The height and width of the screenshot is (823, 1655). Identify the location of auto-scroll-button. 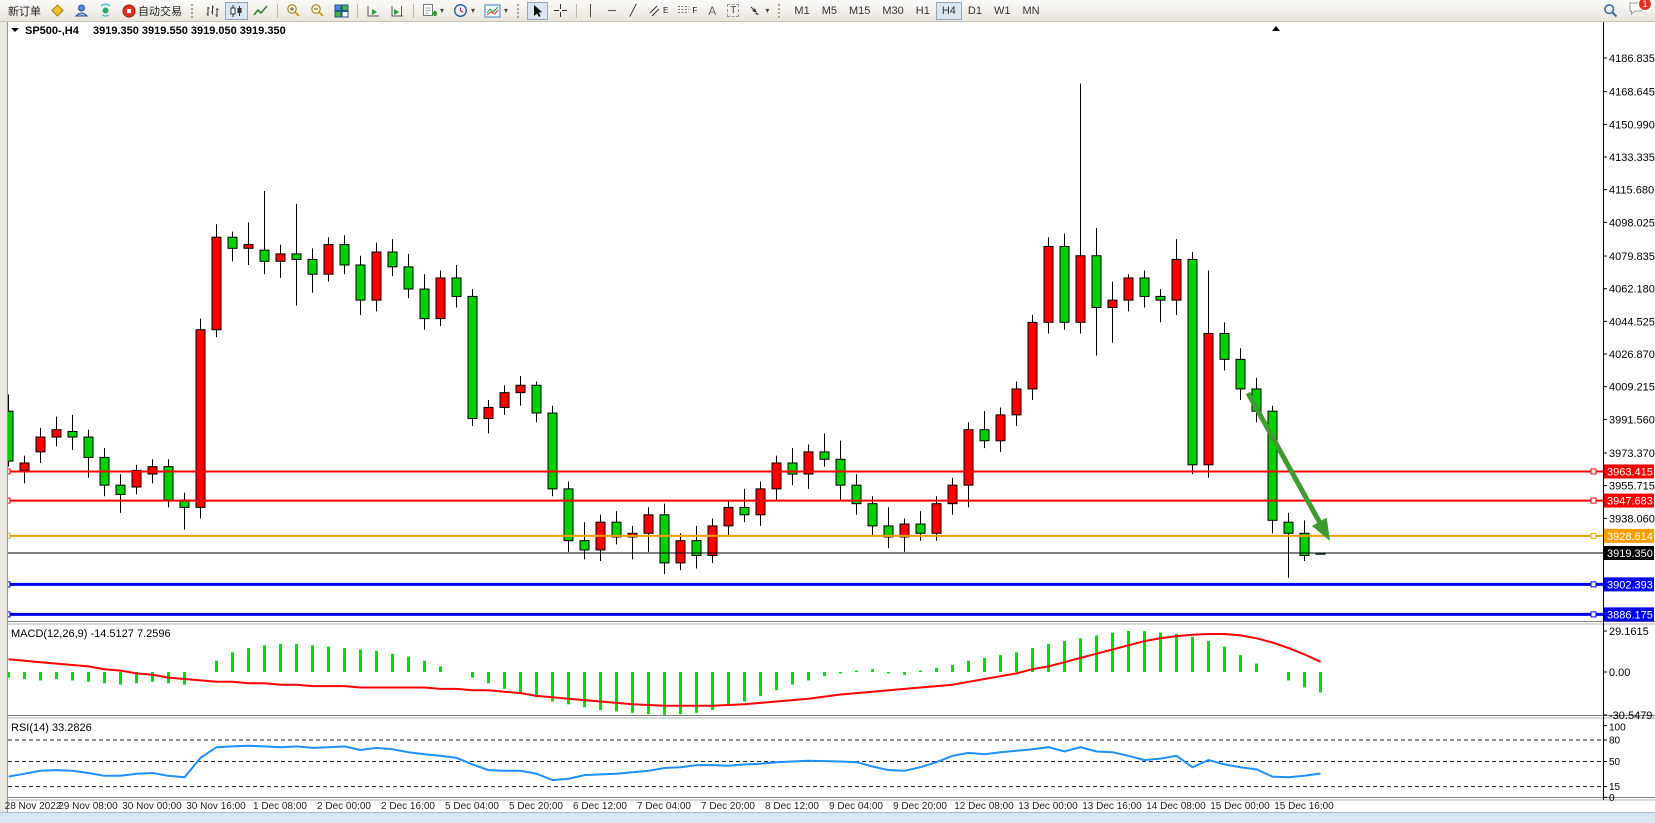
(373, 11).